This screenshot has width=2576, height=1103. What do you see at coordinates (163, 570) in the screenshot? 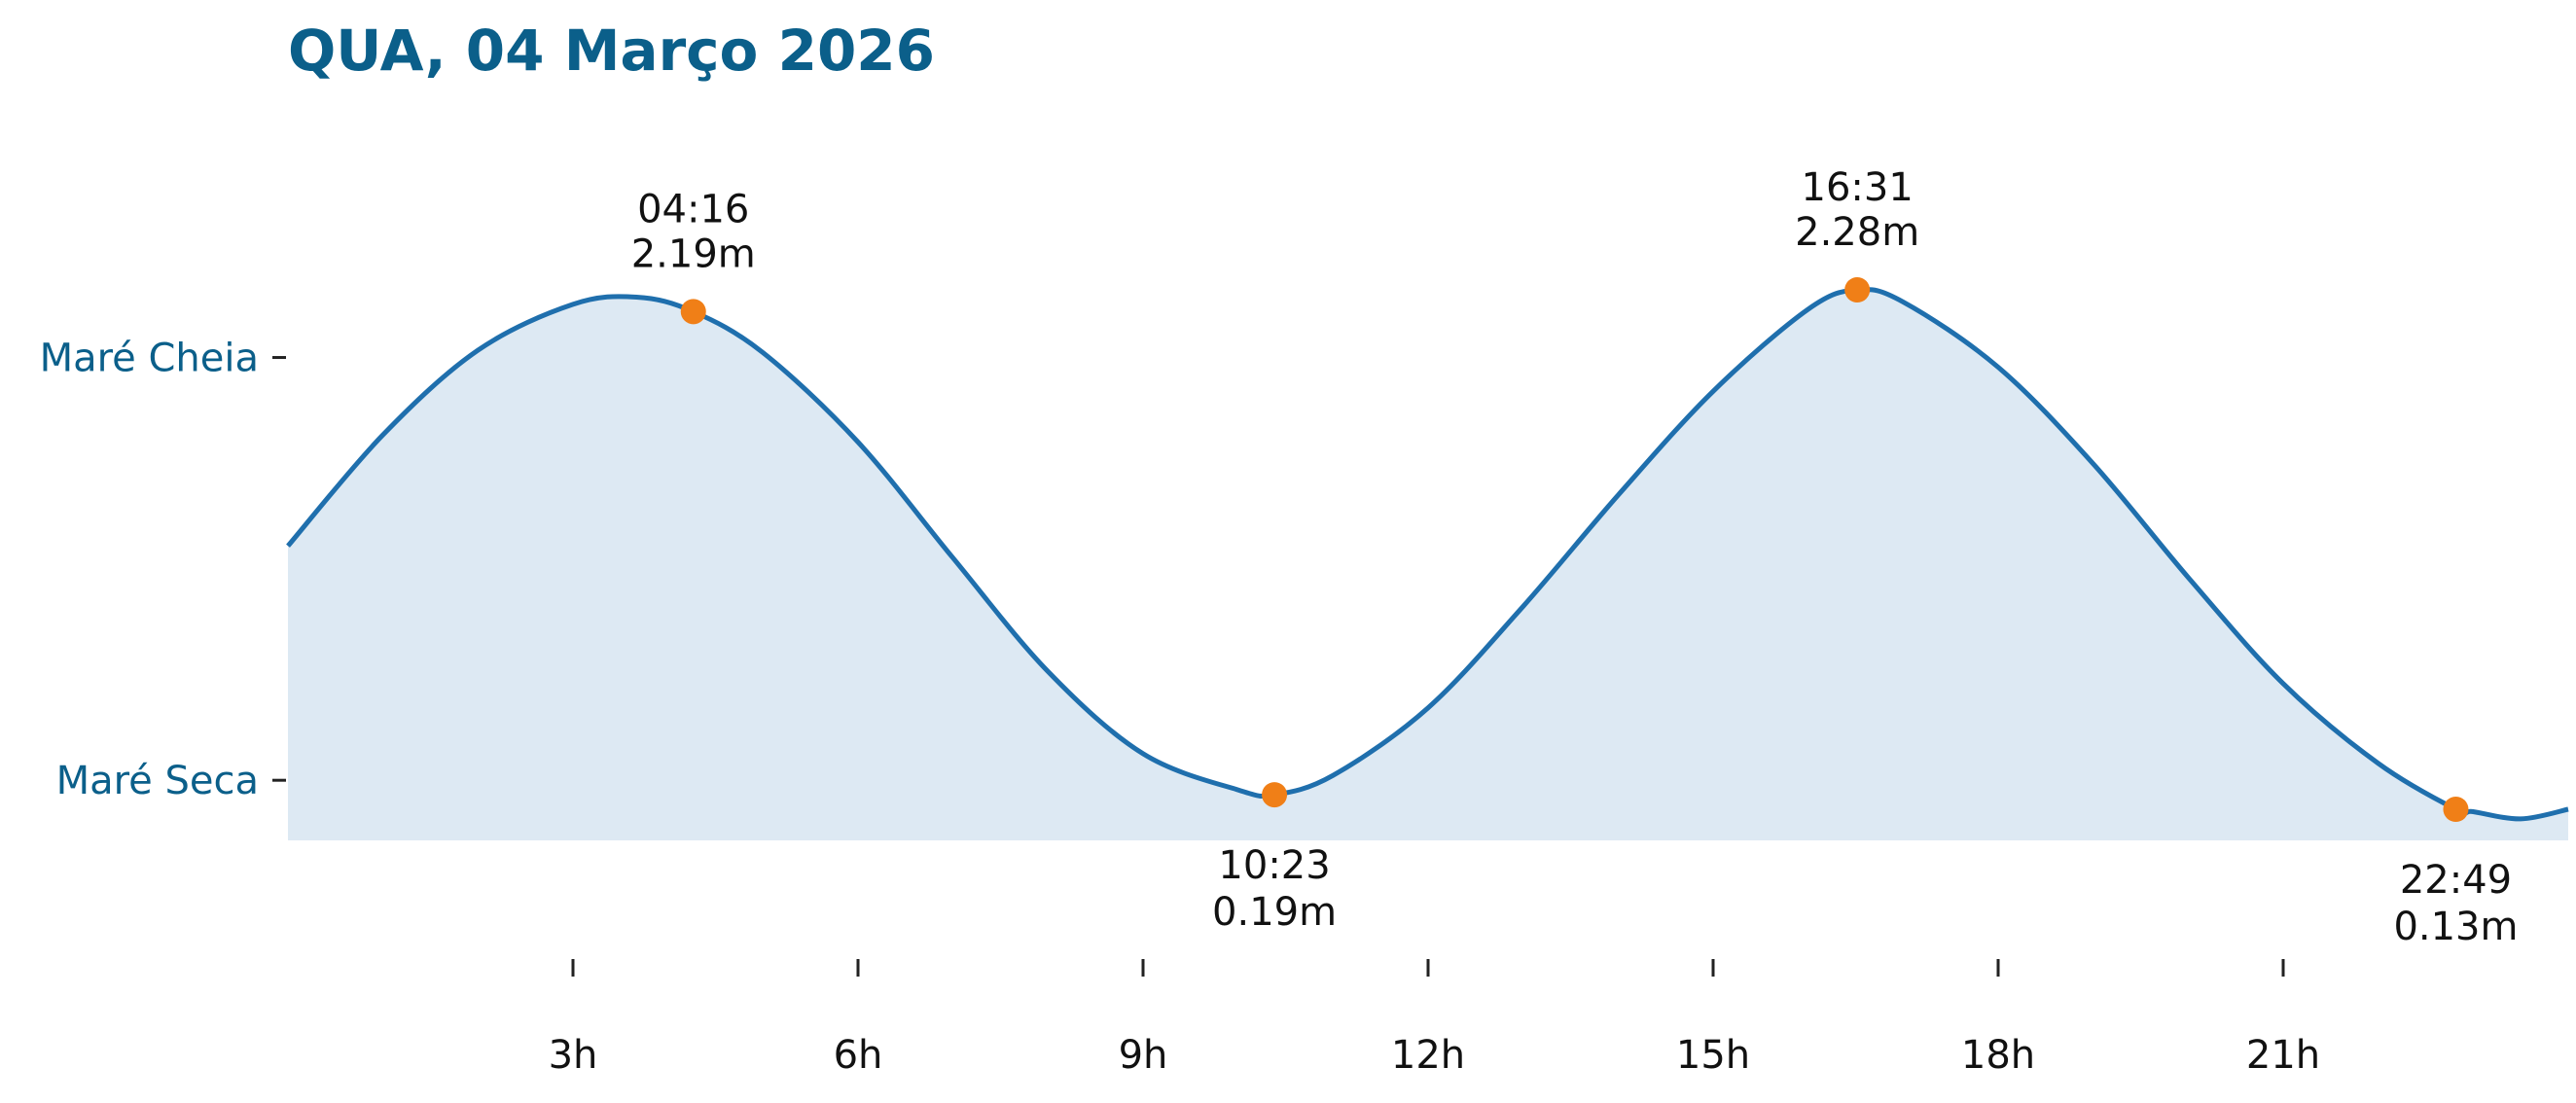
I see `y-axis: Maré Cheia Maré Seca` at bounding box center [163, 570].